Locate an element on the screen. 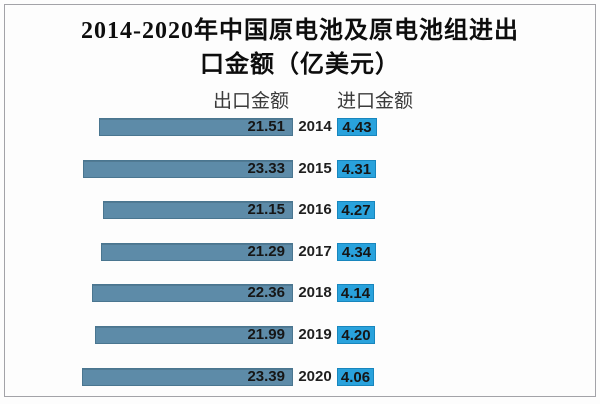  chart-row: 21.29 2017 4.34 is located at coordinates (300, 253).